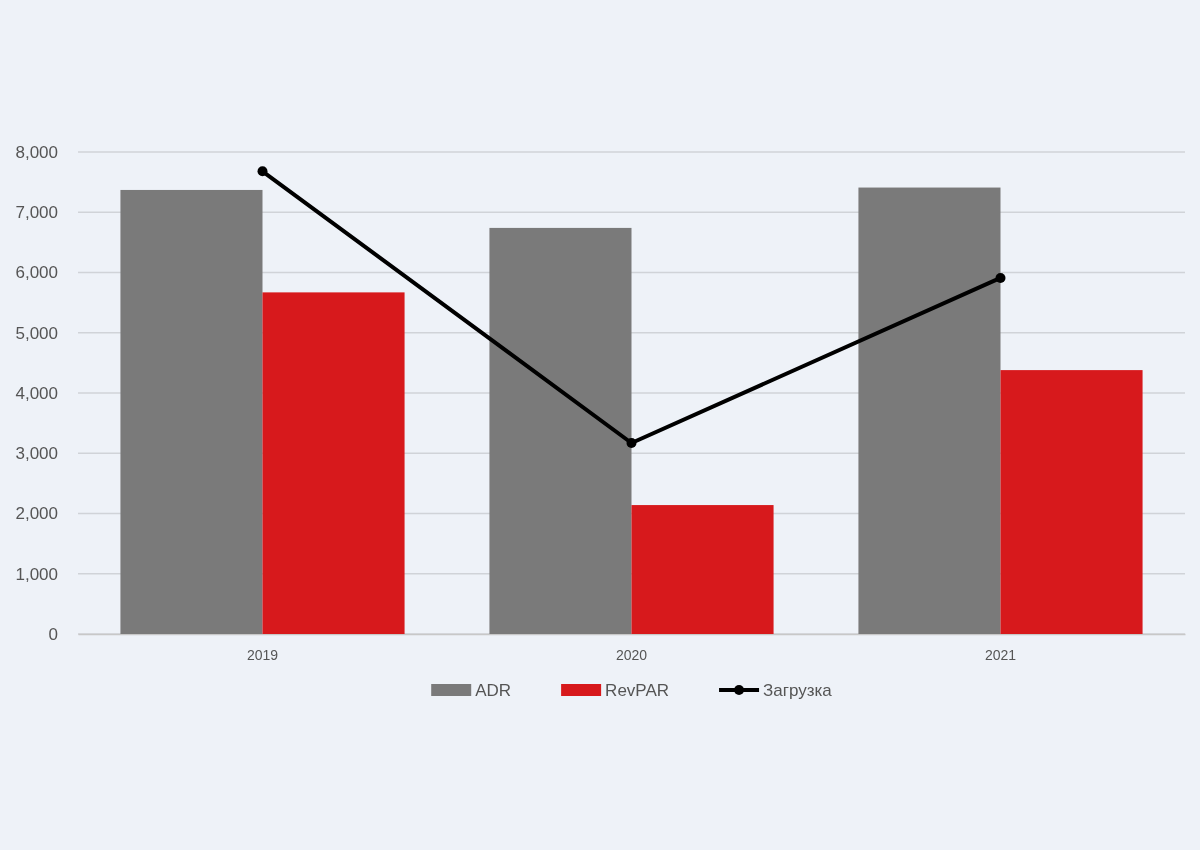 The width and height of the screenshot is (1200, 850). Describe the element at coordinates (631, 654) in the screenshot. I see `x-tick-label: 2020` at that location.